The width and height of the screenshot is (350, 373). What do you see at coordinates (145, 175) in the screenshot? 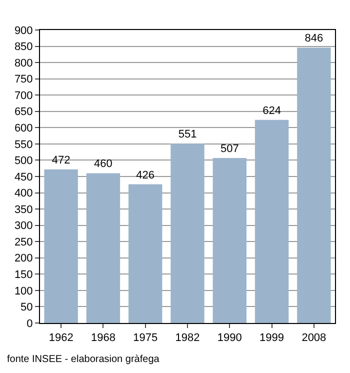
I see `data-label: 426` at bounding box center [145, 175].